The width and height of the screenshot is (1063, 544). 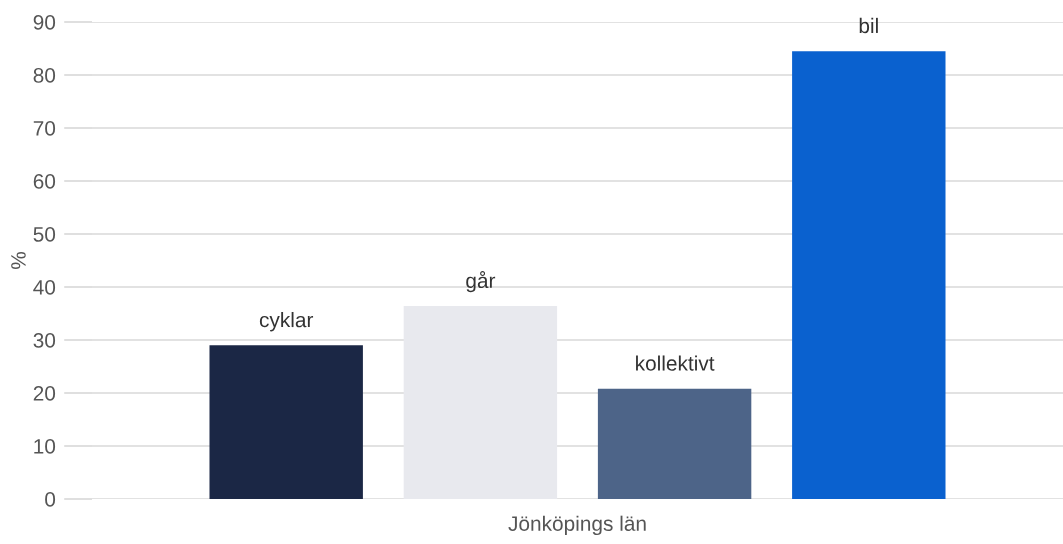 I want to click on series-label: bil, so click(x=868, y=25).